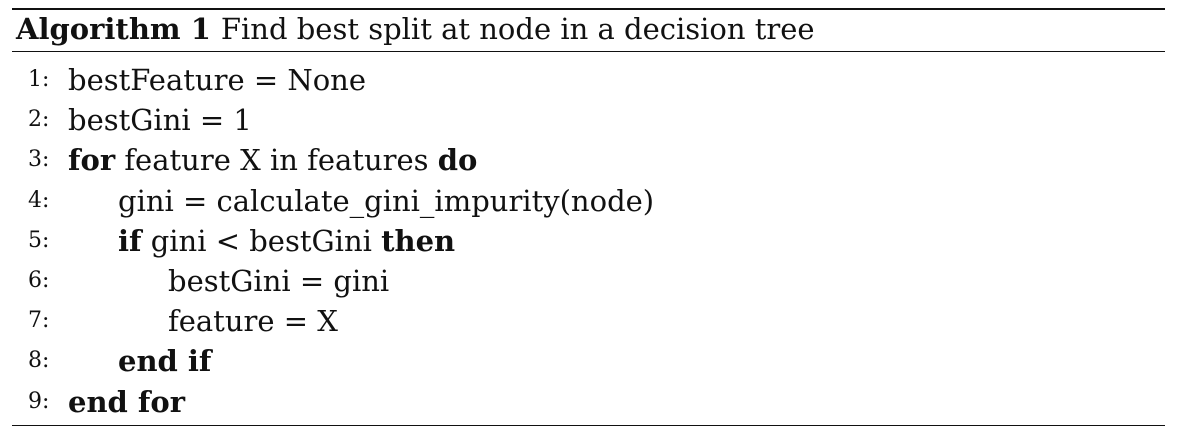  I want to click on line-code: end if, so click(164, 361).